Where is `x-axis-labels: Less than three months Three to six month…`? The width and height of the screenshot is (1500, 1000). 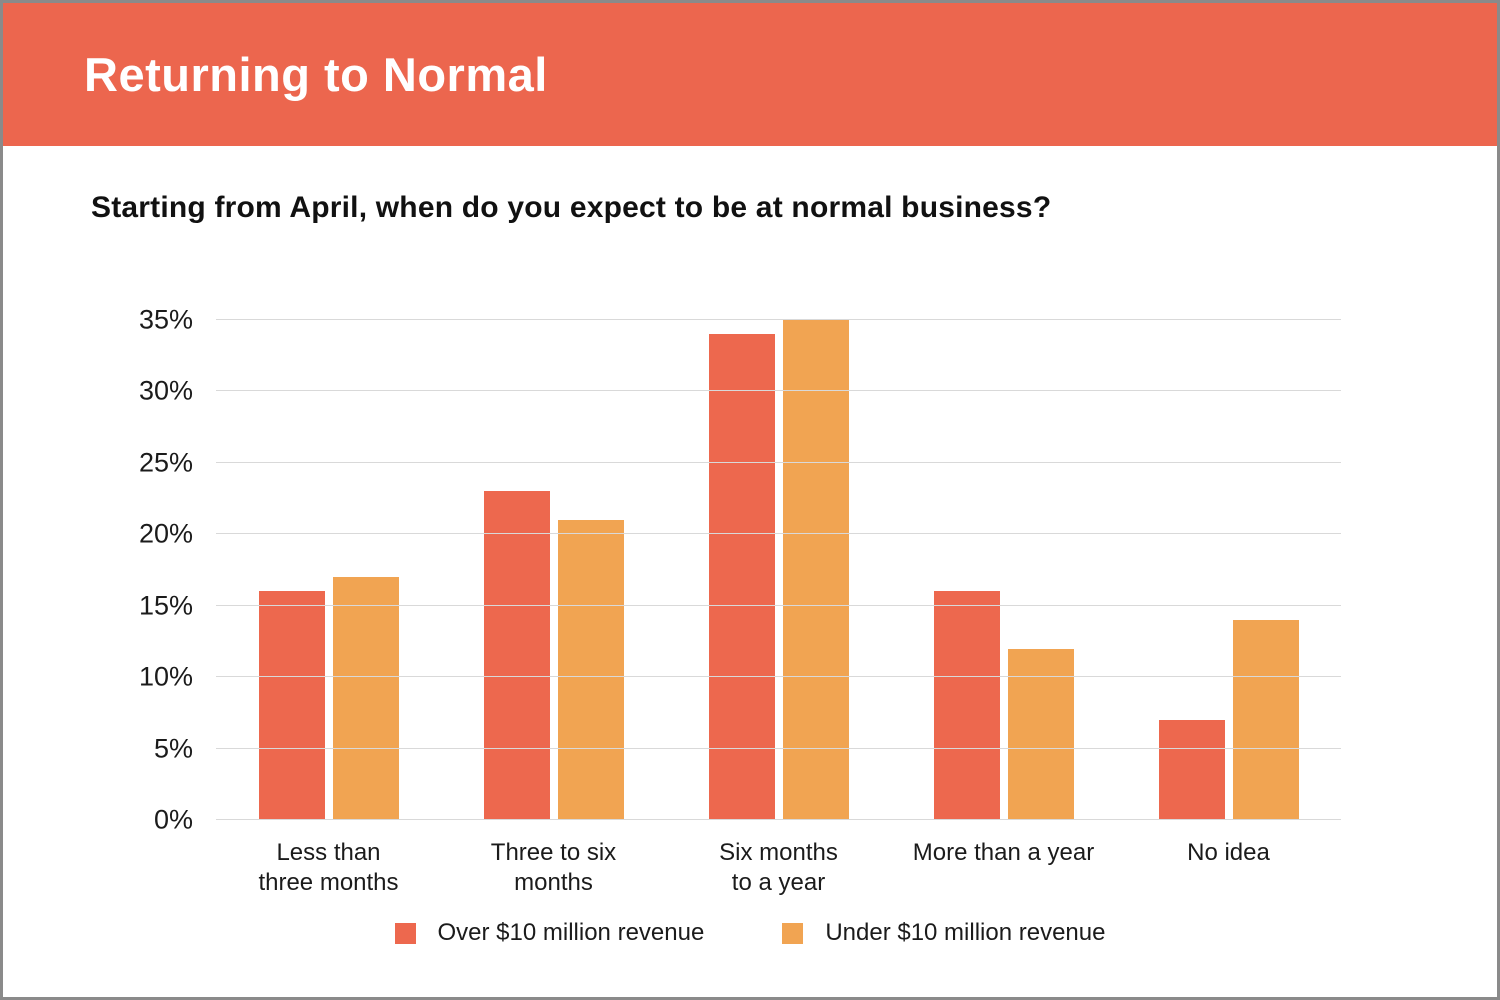 x-axis-labels: Less than three months Three to six month… is located at coordinates (778, 868).